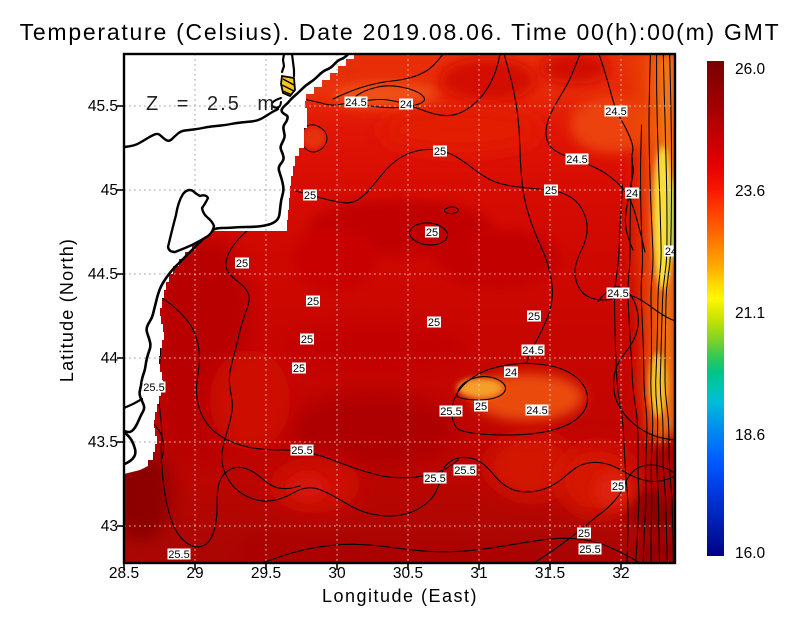 This screenshot has width=800, height=618. What do you see at coordinates (110, 358) in the screenshot?
I see `svg-text: 44` at bounding box center [110, 358].